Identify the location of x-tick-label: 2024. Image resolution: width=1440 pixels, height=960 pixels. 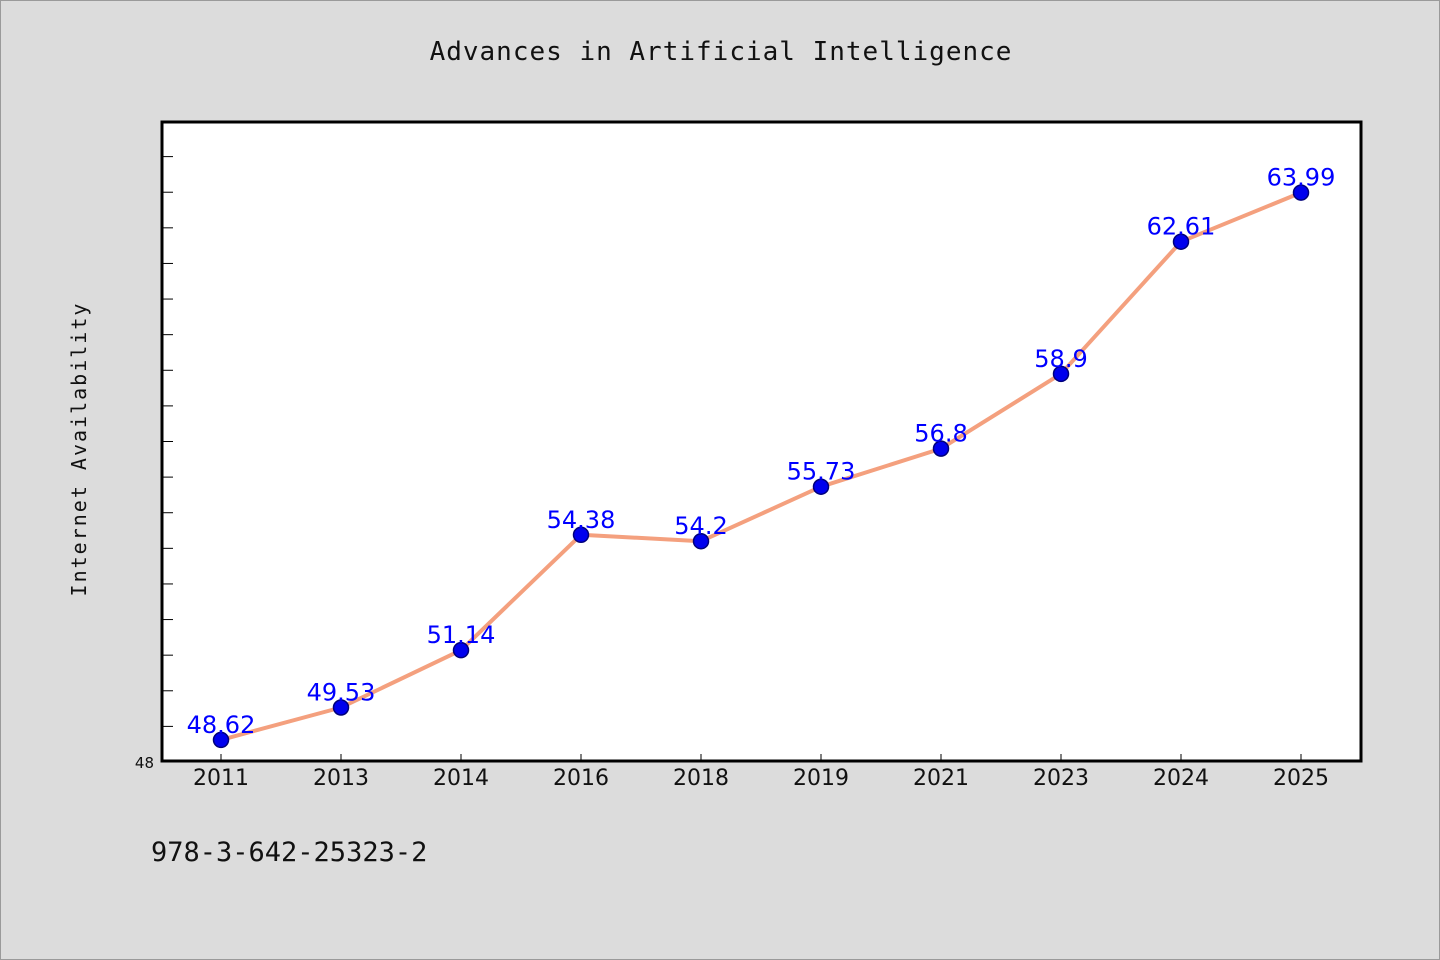
(1181, 778).